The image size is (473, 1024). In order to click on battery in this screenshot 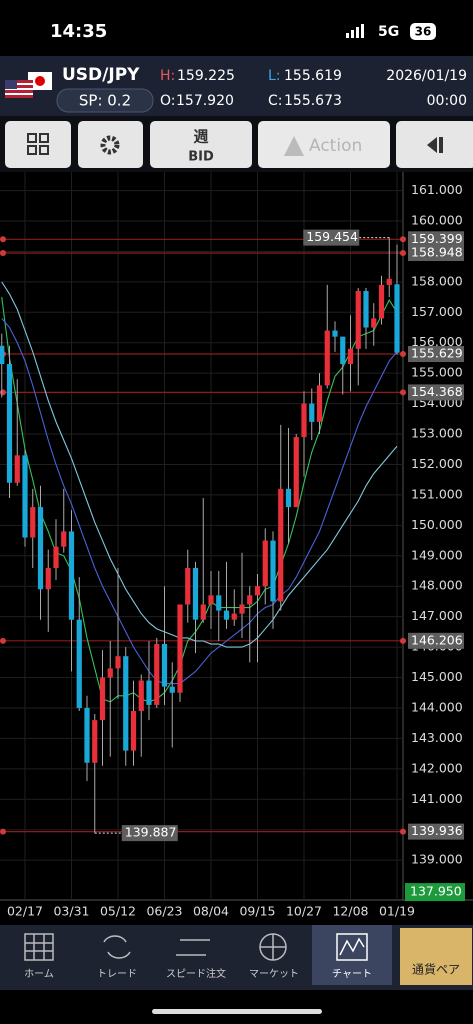, I will do `click(423, 31)`.